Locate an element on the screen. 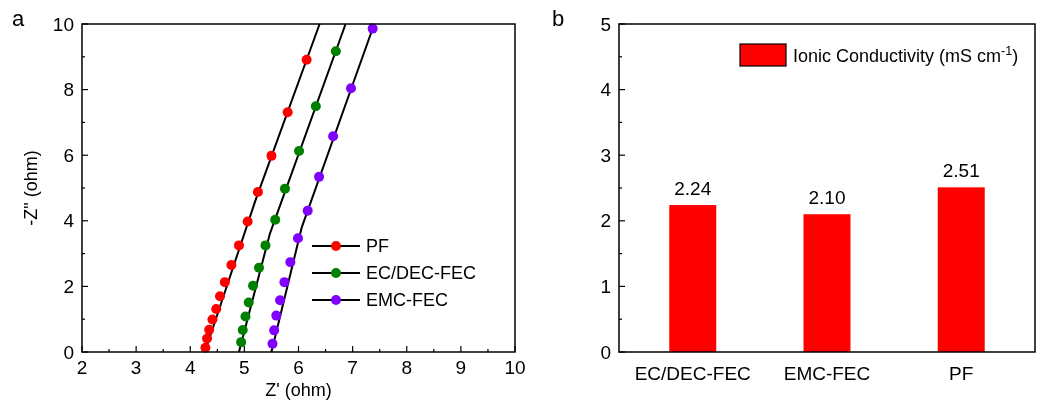  x-tick-label: EMC-FEC is located at coordinates (827, 373).